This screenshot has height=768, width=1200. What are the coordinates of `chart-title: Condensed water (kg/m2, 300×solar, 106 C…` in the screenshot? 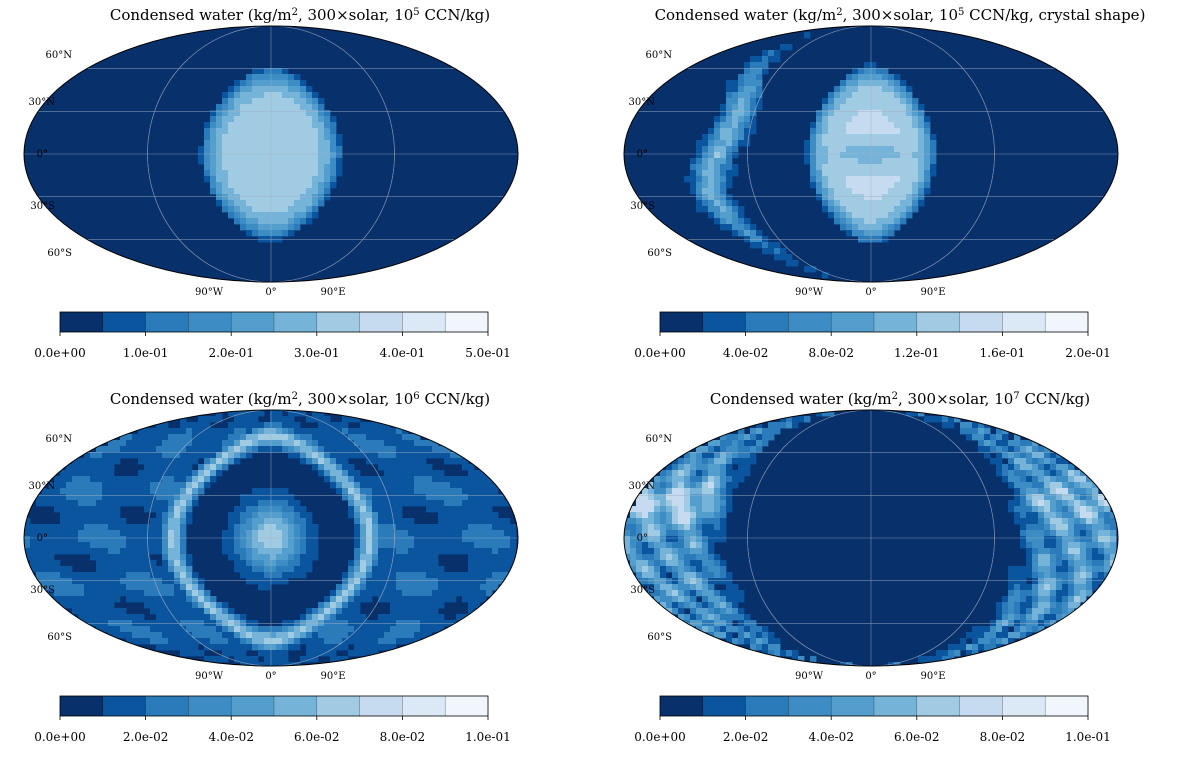 It's located at (300, 399).